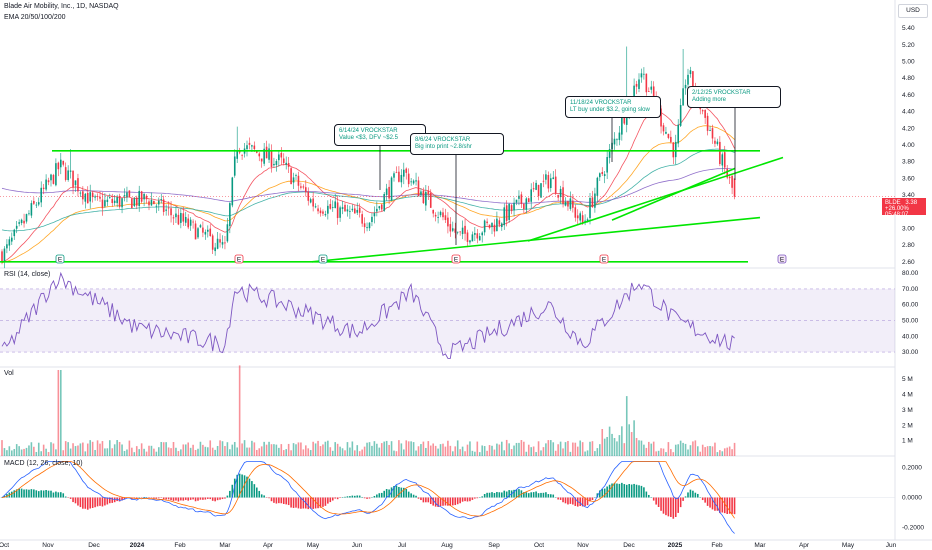 Image resolution: width=932 pixels, height=550 pixels. Describe the element at coordinates (675, 545) in the screenshot. I see `time-tick-label: 2025` at that location.